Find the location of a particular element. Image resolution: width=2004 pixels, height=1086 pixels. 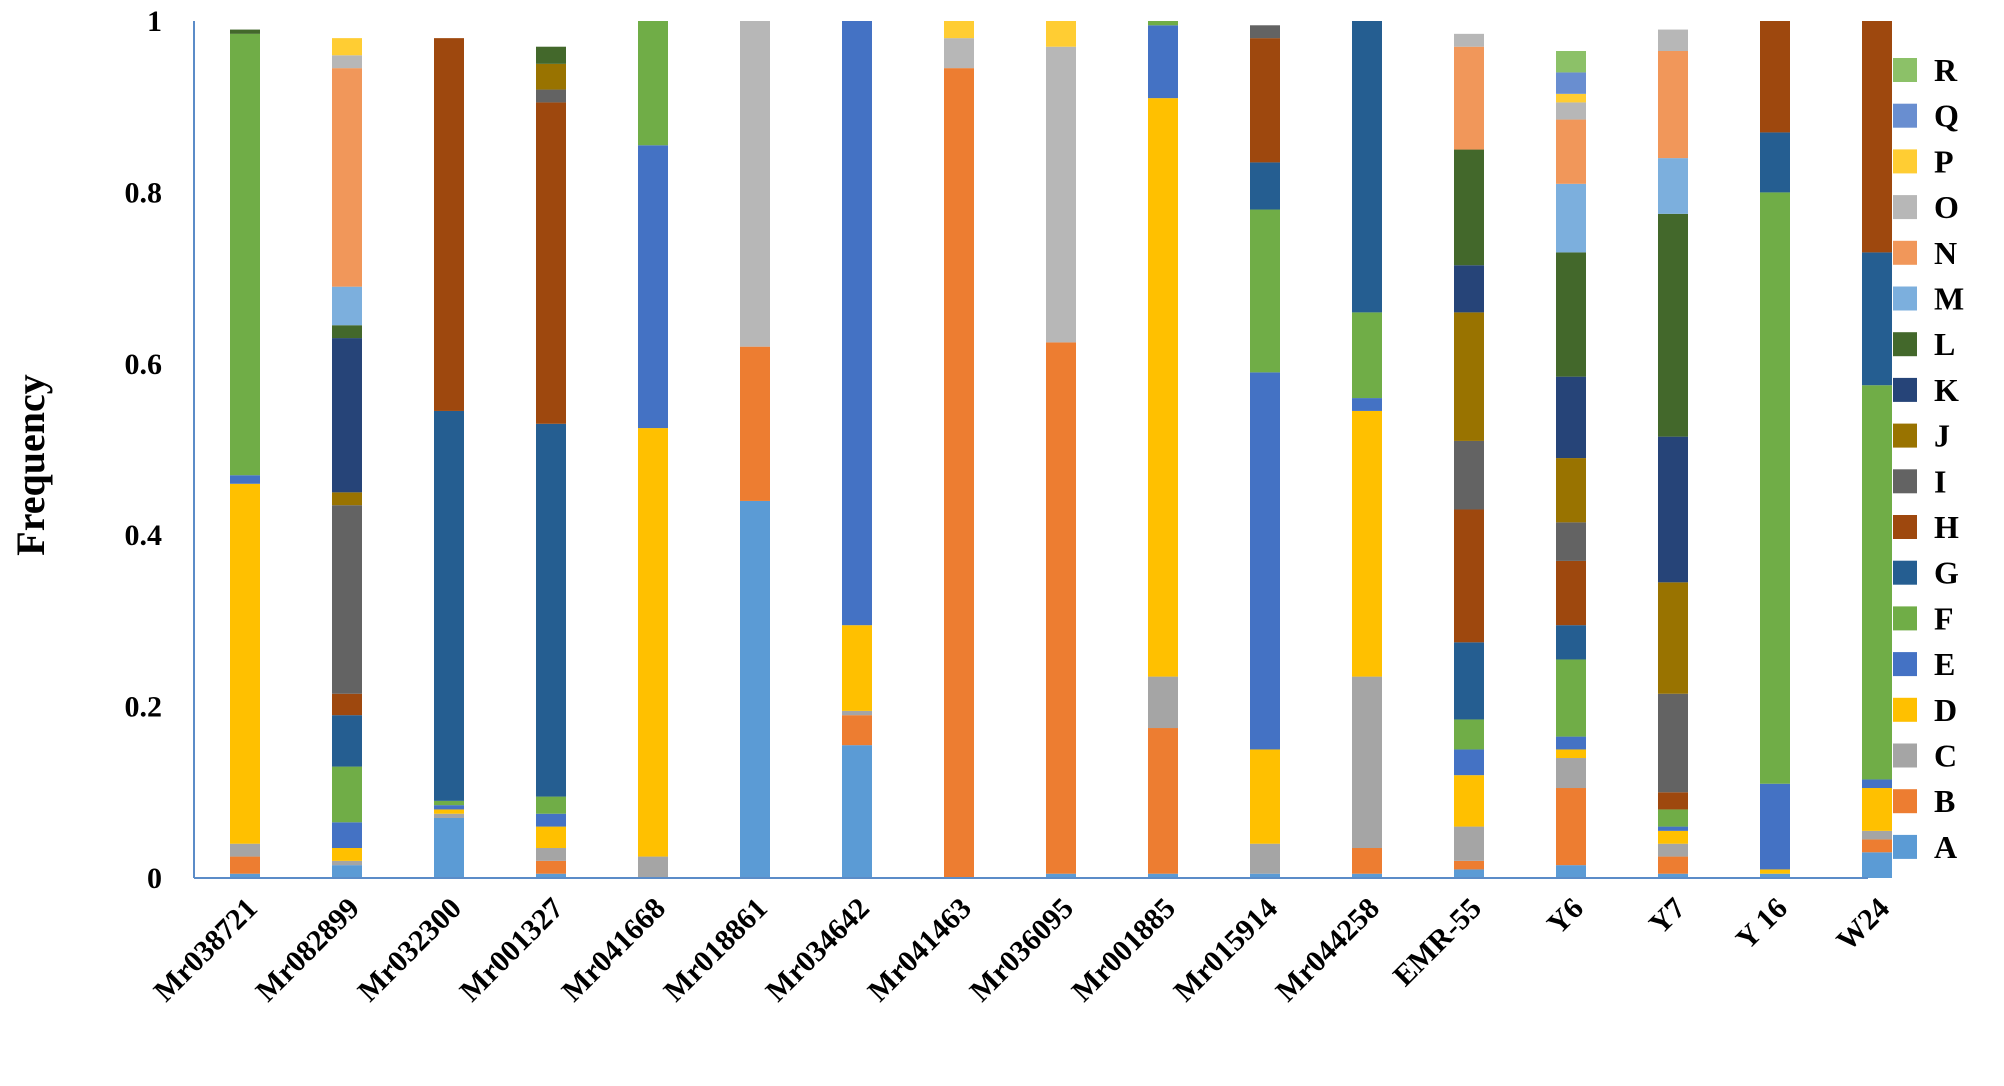

x-tick-label: Mr032300 is located at coordinates (410, 950).